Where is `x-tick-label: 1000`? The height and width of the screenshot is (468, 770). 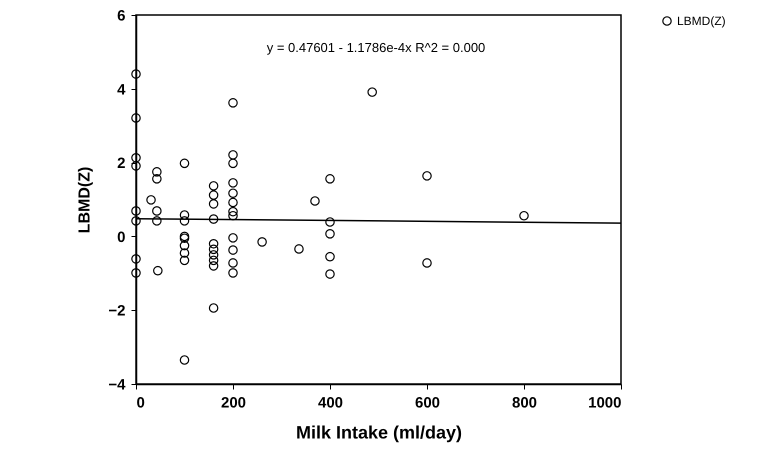
x-tick-label: 1000 is located at coordinates (605, 403).